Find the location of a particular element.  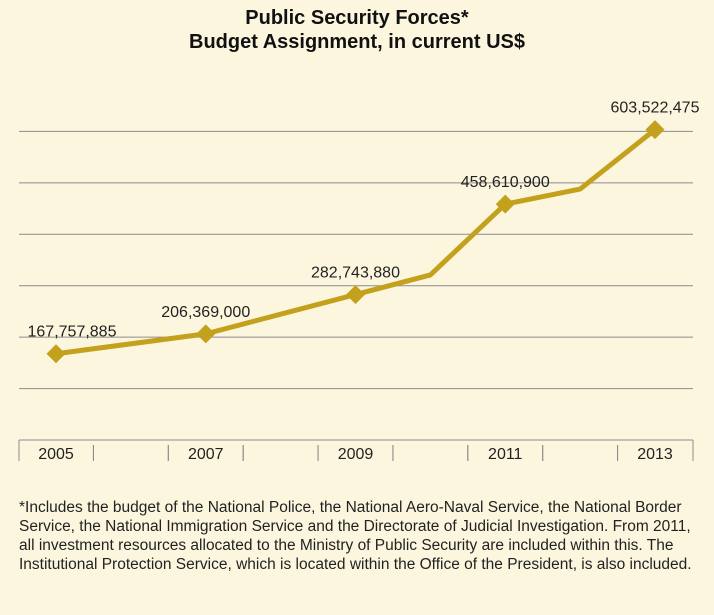

chart-title: Public Security Forces* is located at coordinates (357, 18).